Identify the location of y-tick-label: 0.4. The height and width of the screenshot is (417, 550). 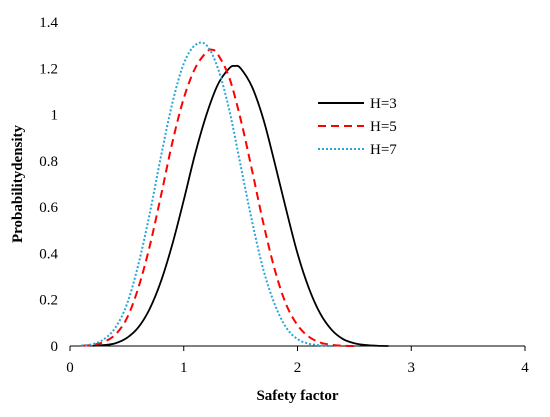
(48, 254).